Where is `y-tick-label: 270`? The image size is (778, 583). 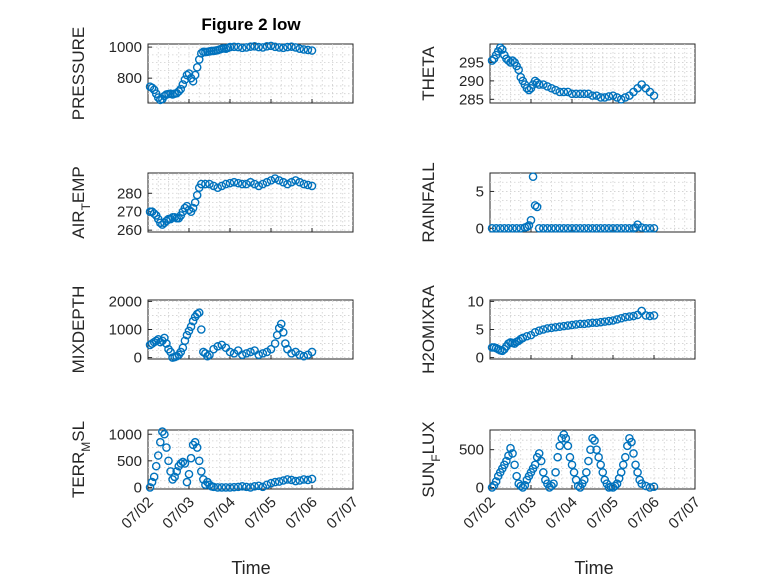 y-tick-label: 270 is located at coordinates (129, 212).